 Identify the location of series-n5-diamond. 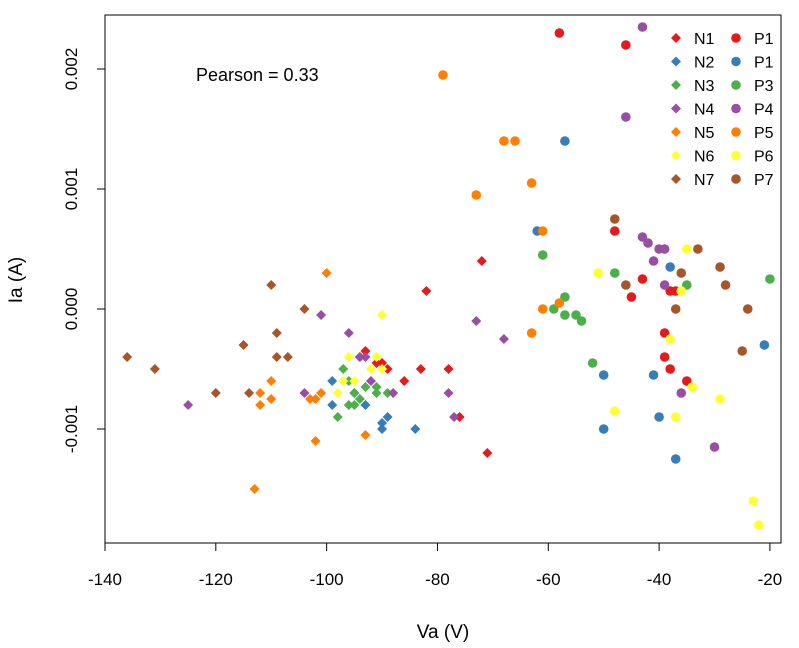
(310, 381).